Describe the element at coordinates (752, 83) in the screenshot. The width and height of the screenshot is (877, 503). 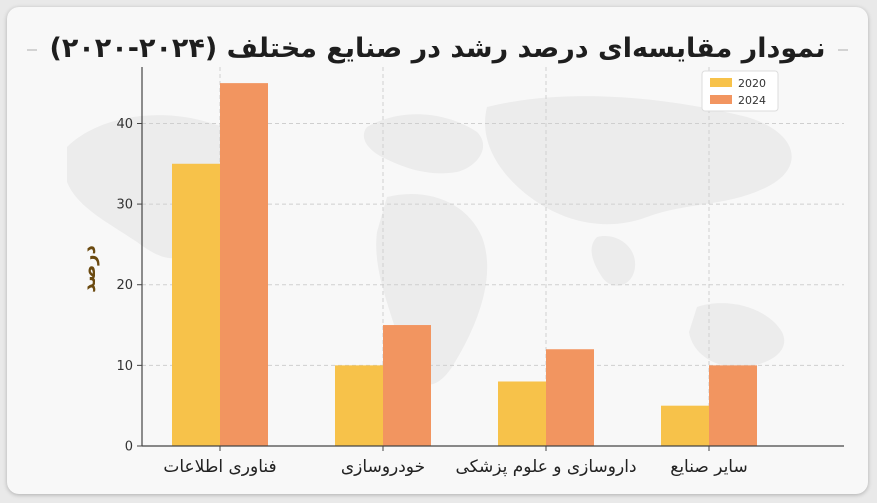
I see `legend-label-2020: 2020` at that location.